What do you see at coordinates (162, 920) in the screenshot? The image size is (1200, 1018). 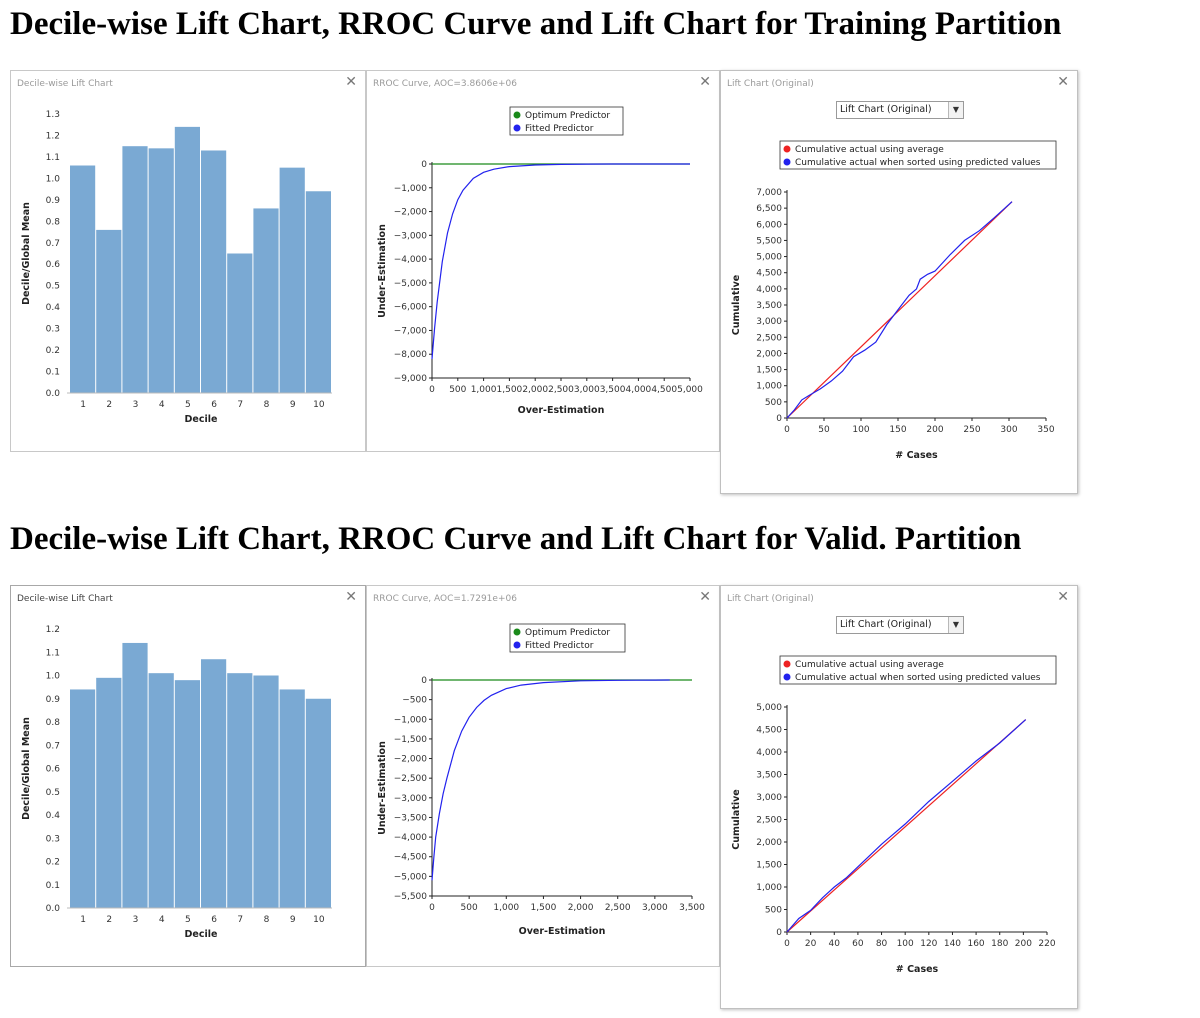 I see `x-tick-label: 4` at bounding box center [162, 920].